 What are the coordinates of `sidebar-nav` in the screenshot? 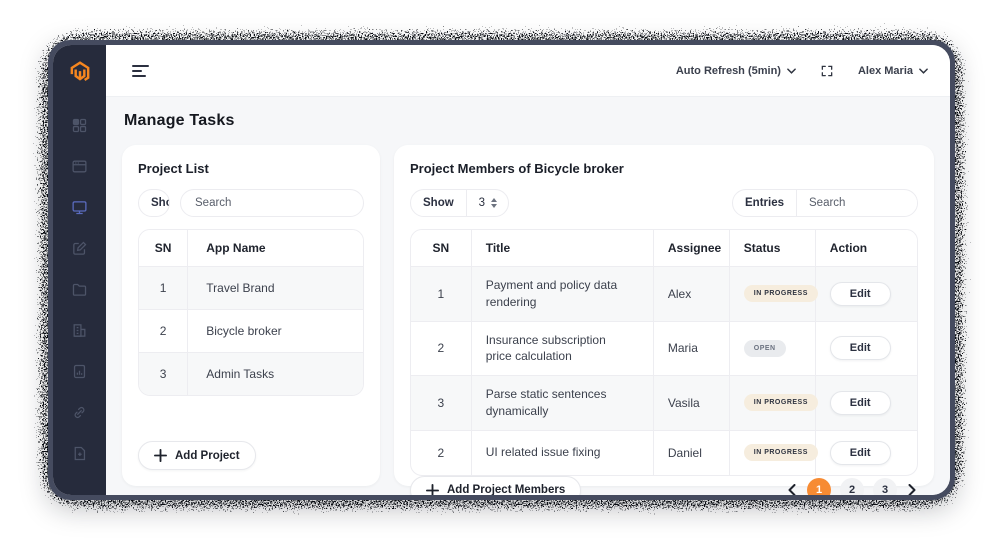 It's located at (80, 289).